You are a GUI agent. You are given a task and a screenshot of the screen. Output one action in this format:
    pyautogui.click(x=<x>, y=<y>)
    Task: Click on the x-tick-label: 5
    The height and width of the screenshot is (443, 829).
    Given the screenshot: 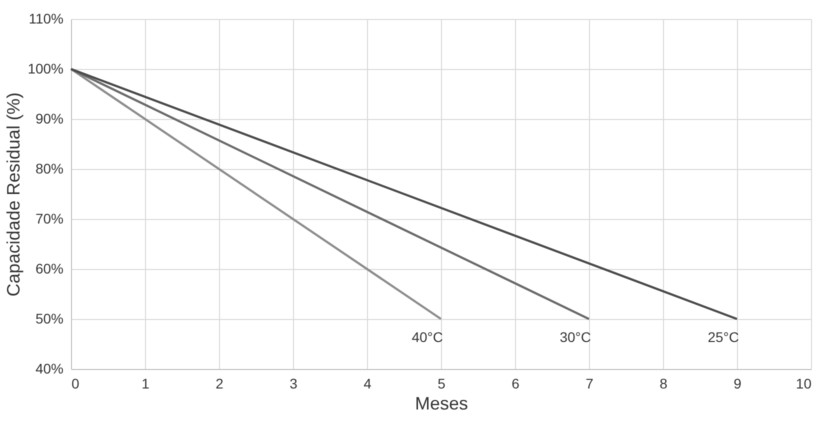 What is the action you would take?
    pyautogui.click(x=442, y=384)
    